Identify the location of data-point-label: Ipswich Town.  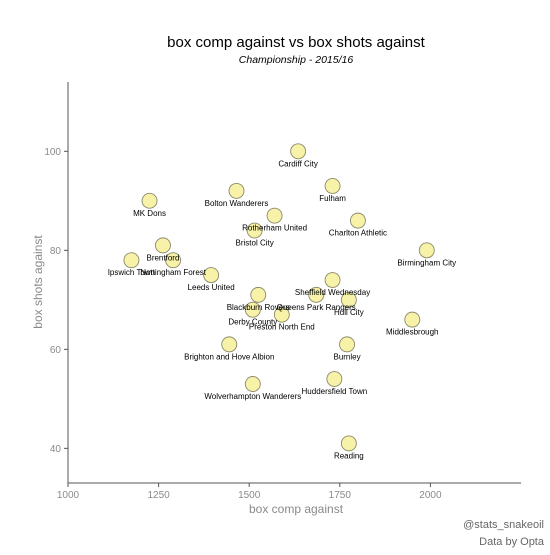
(131, 272).